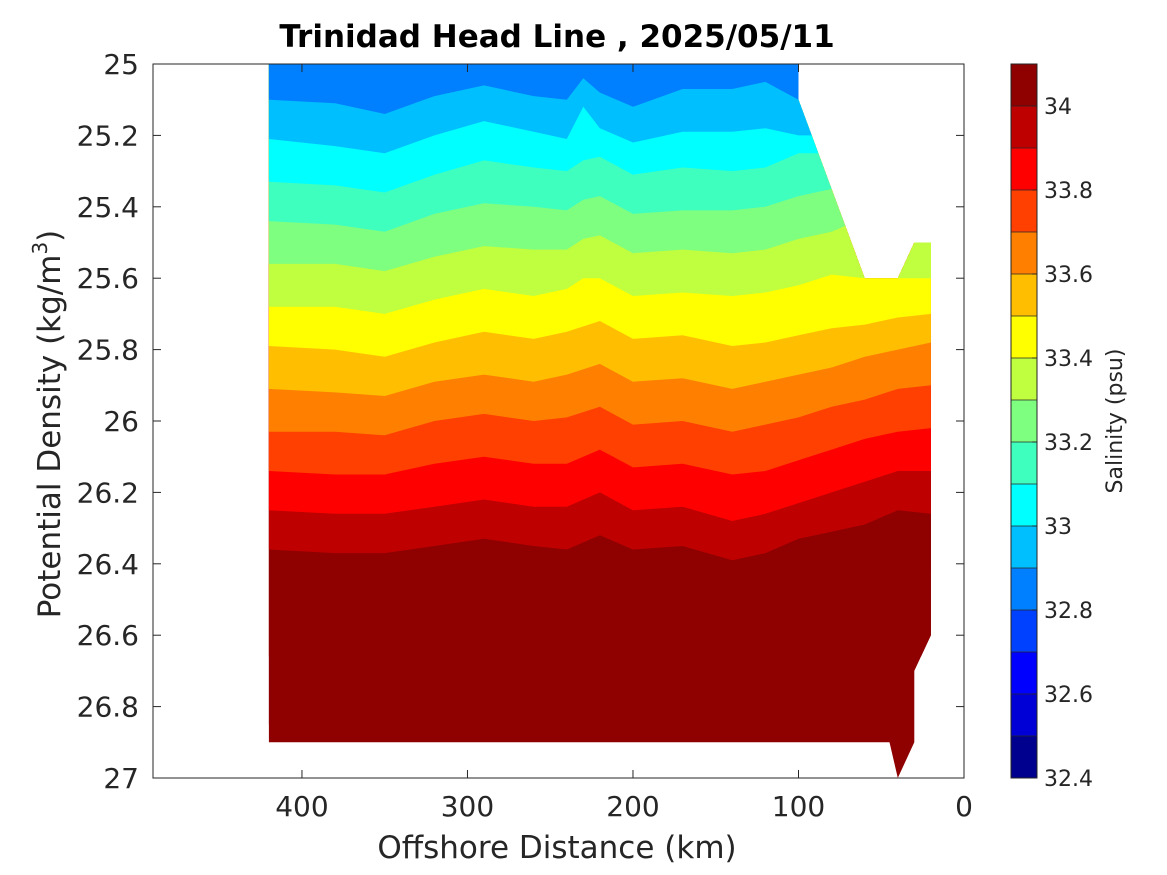 This screenshot has height=875, width=1167. What do you see at coordinates (1058, 107) in the screenshot?
I see `colorbar-tick-label: 34` at bounding box center [1058, 107].